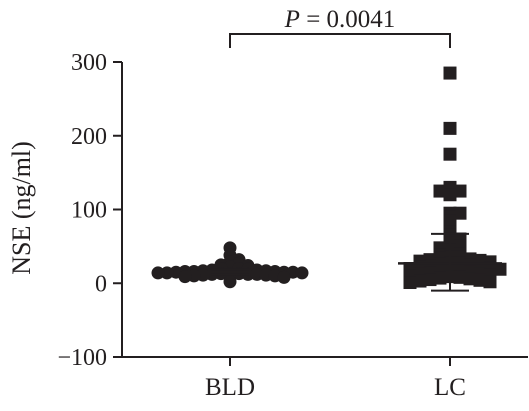  Describe the element at coordinates (89, 137) in the screenshot. I see `y-tick-label: 200` at that location.